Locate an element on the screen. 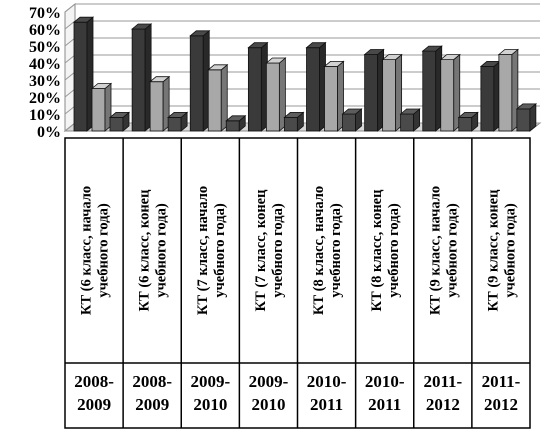 The image size is (542, 430). category-label: КТ (6 класс, начало учебного года) is located at coordinates (95, 250).